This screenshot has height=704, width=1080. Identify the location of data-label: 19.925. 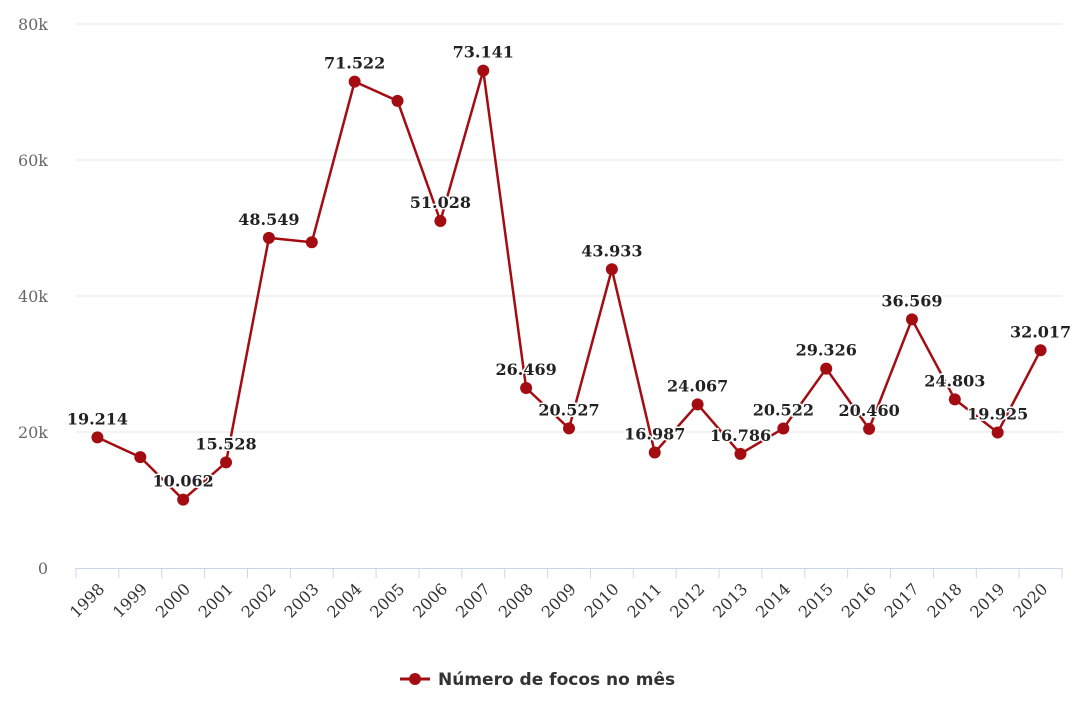
(997, 414).